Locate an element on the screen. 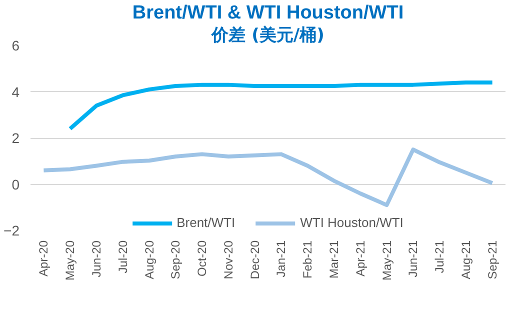 The width and height of the screenshot is (532, 336). x-tick-label: Oct-20 is located at coordinates (202, 258).